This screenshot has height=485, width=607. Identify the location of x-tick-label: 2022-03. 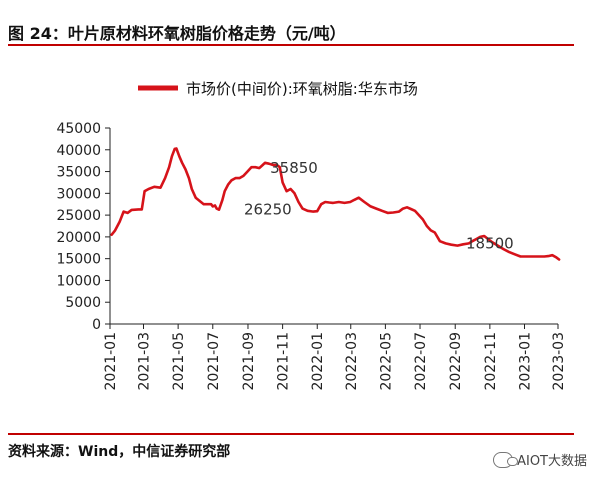
(352, 361).